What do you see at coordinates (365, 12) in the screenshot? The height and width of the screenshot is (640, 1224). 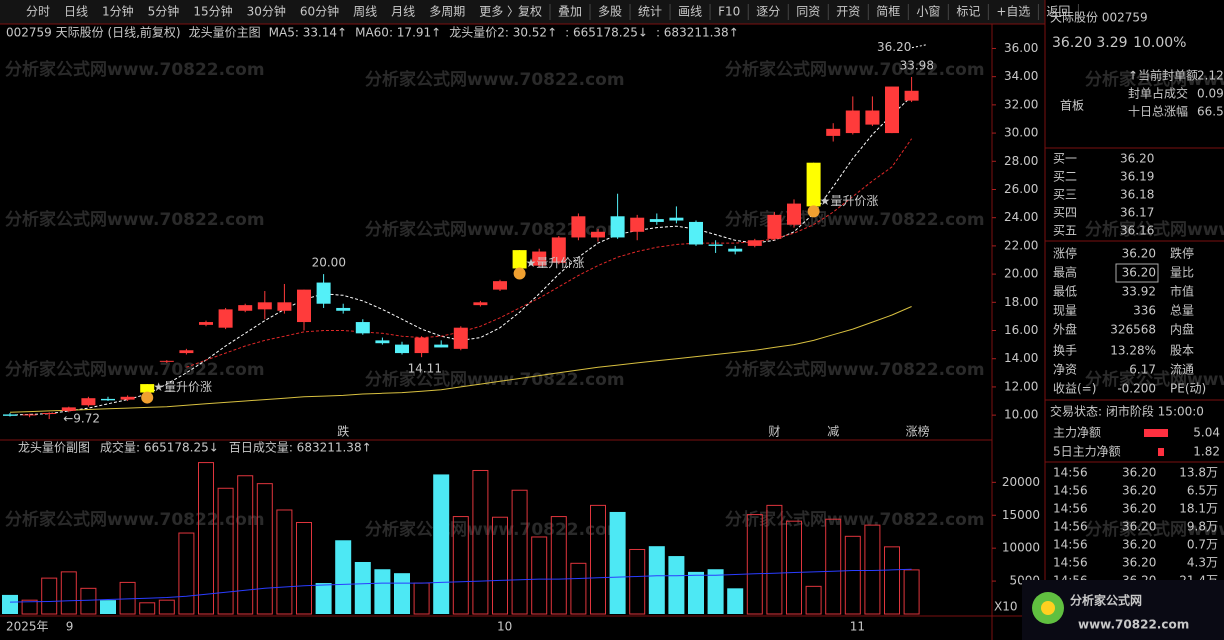 I see `toolbar-button: 周线` at bounding box center [365, 12].